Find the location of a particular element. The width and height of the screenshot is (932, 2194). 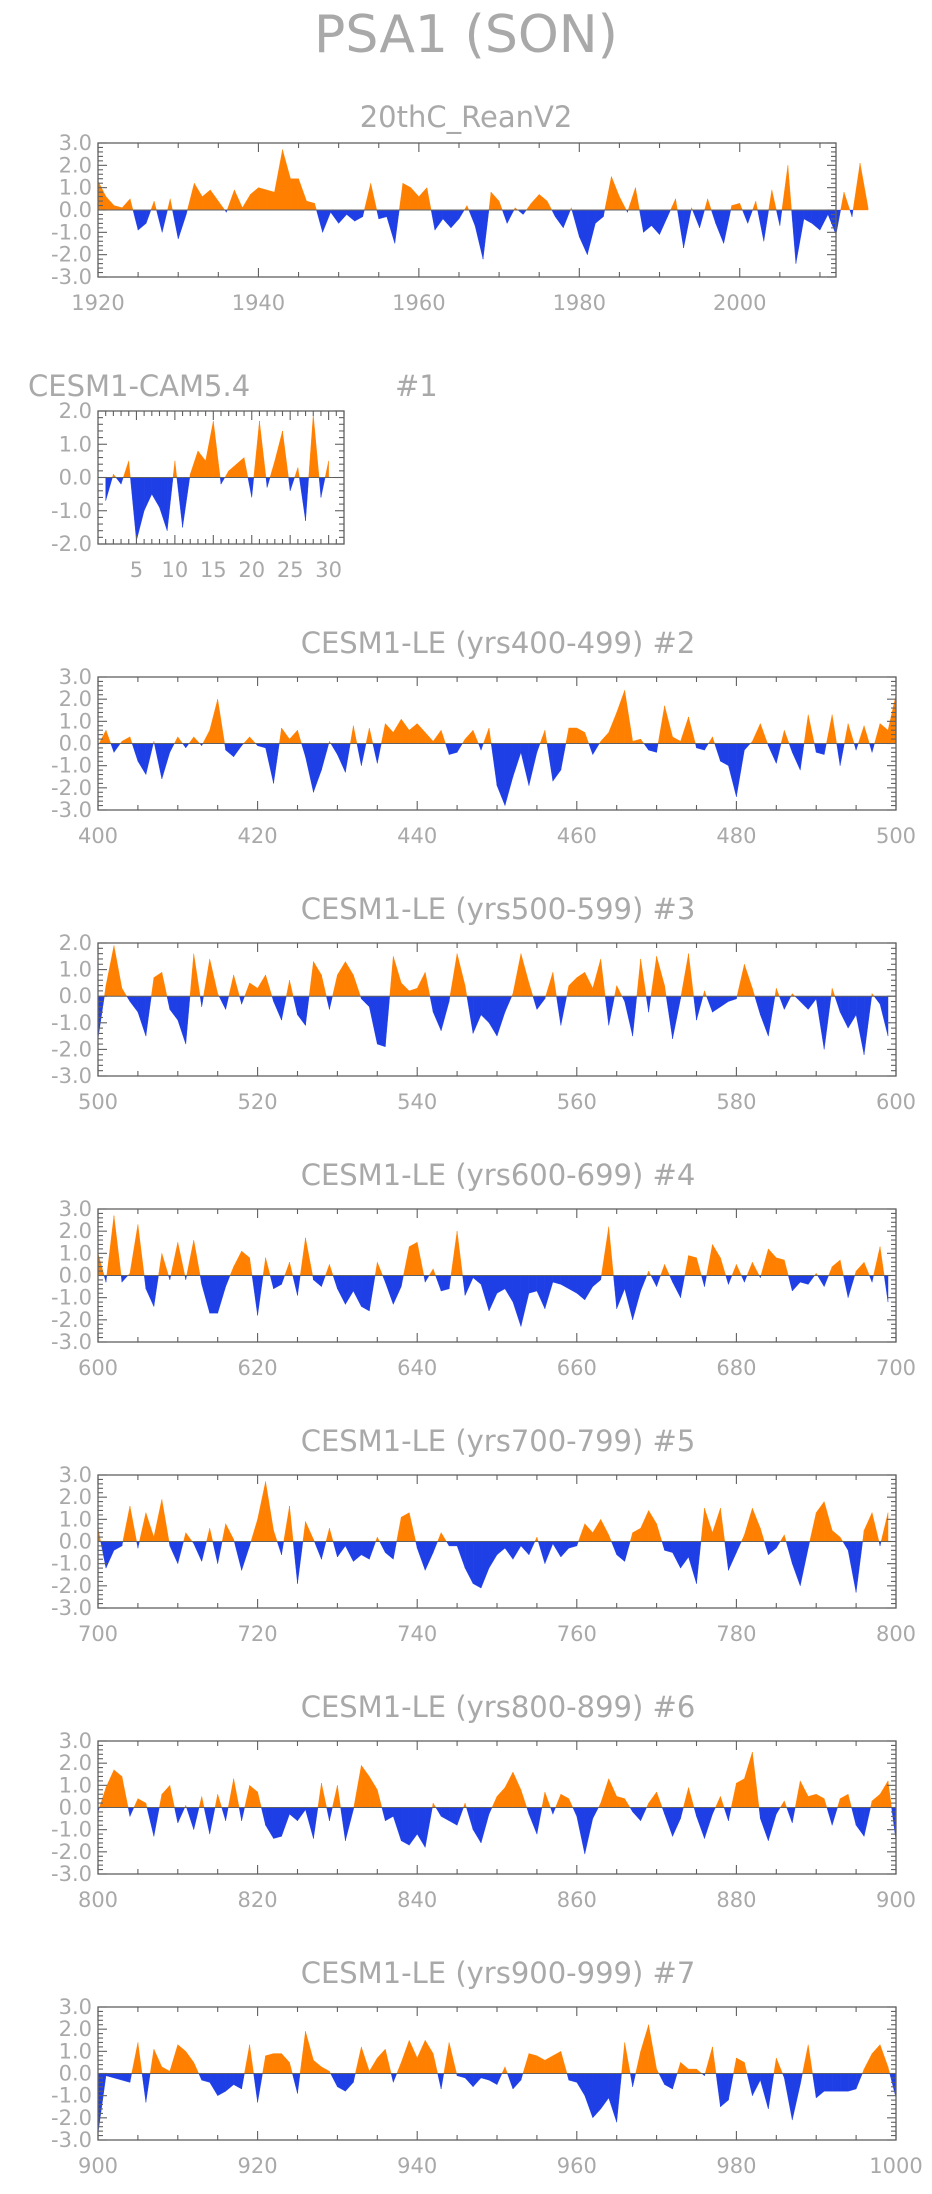

y-tick-label: 1.0 is located at coordinates (75, 1785).